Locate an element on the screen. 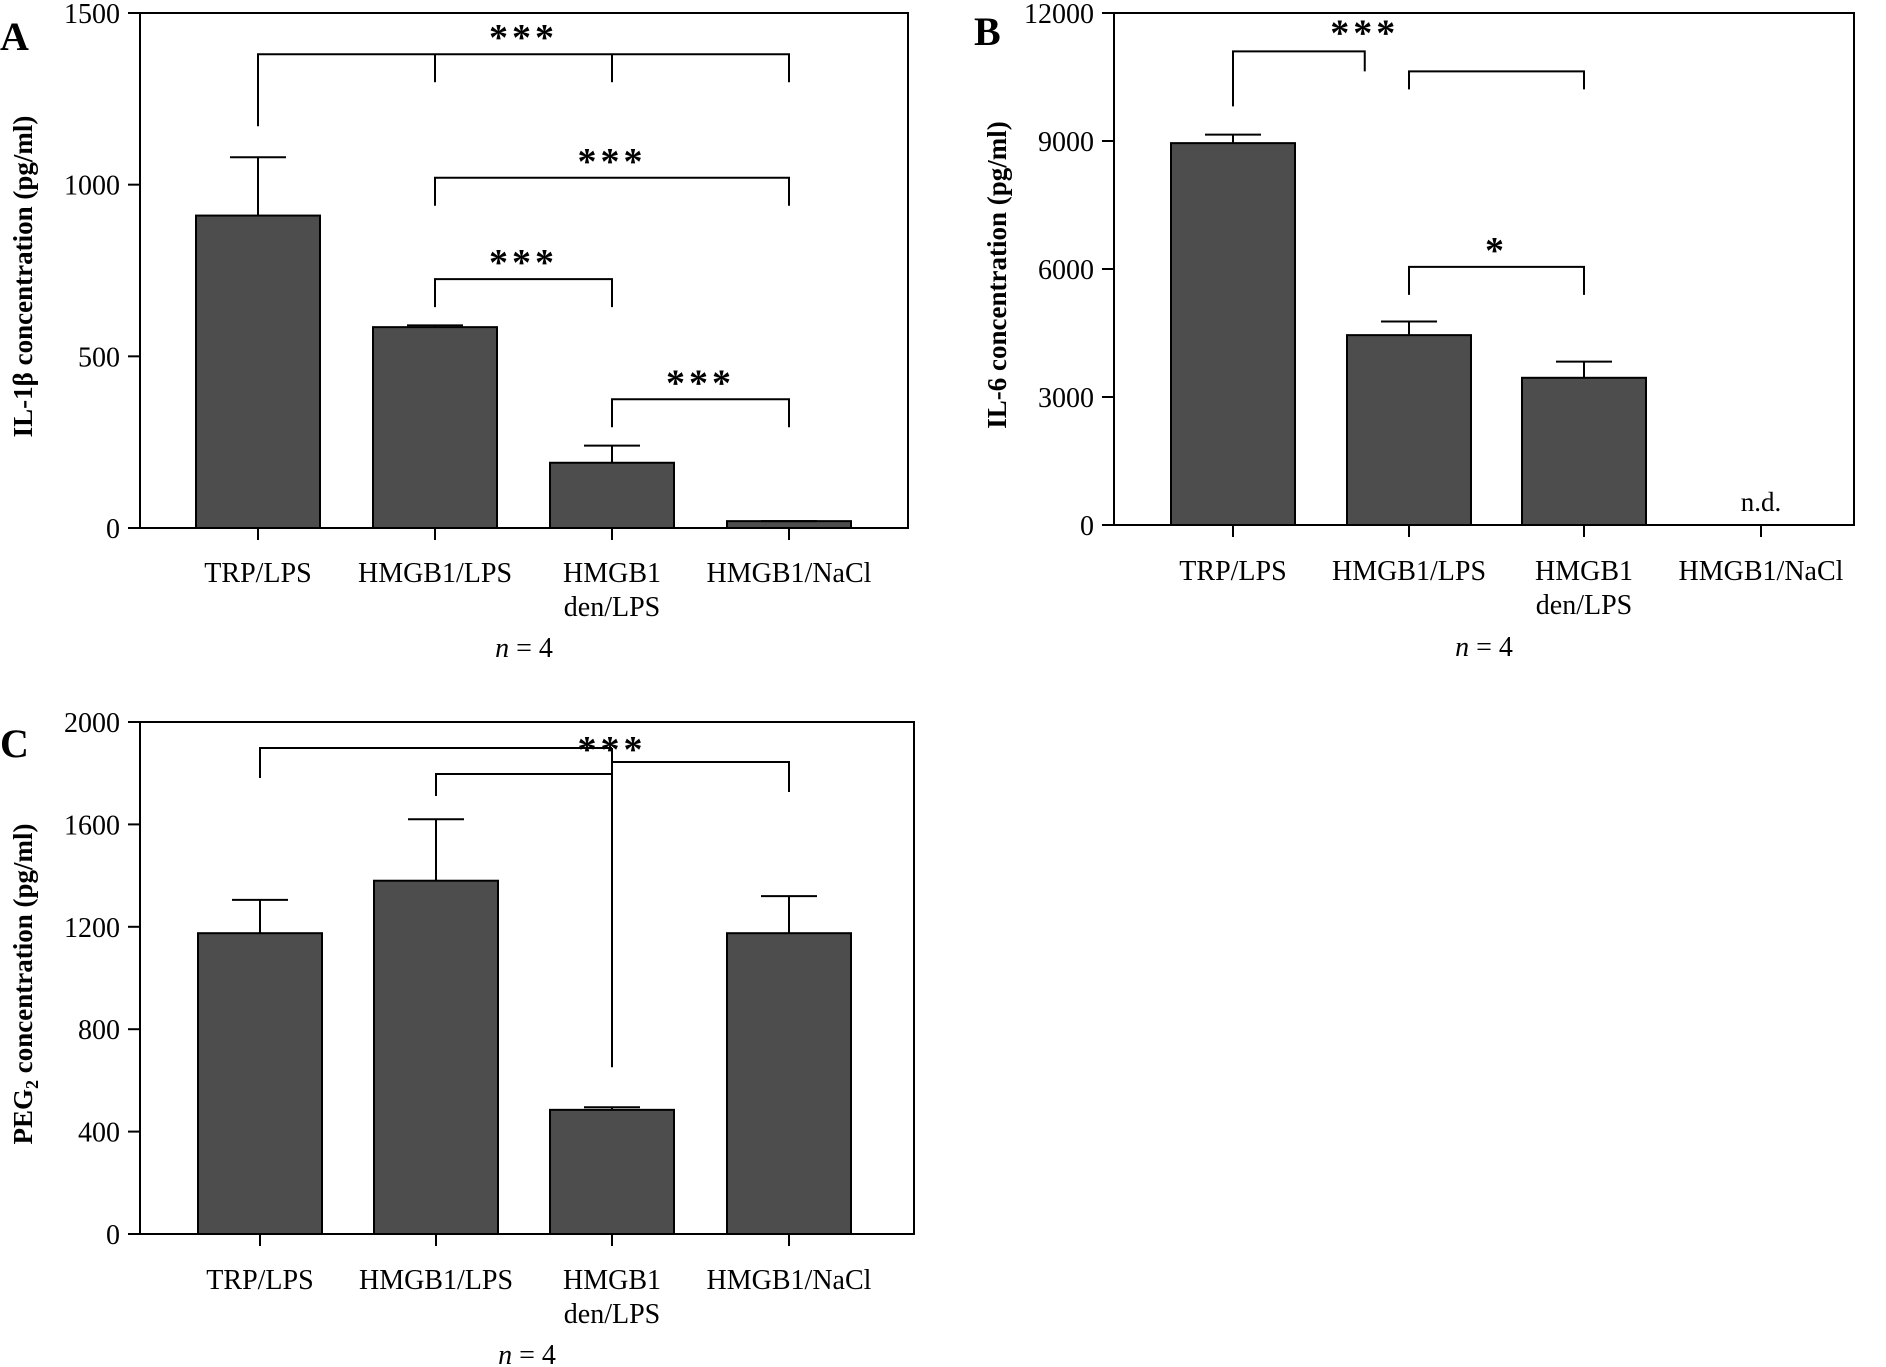 The width and height of the screenshot is (1886, 1367). y-axis-label-main: IL-1β concentration (pg/ml) is located at coordinates (23, 277).